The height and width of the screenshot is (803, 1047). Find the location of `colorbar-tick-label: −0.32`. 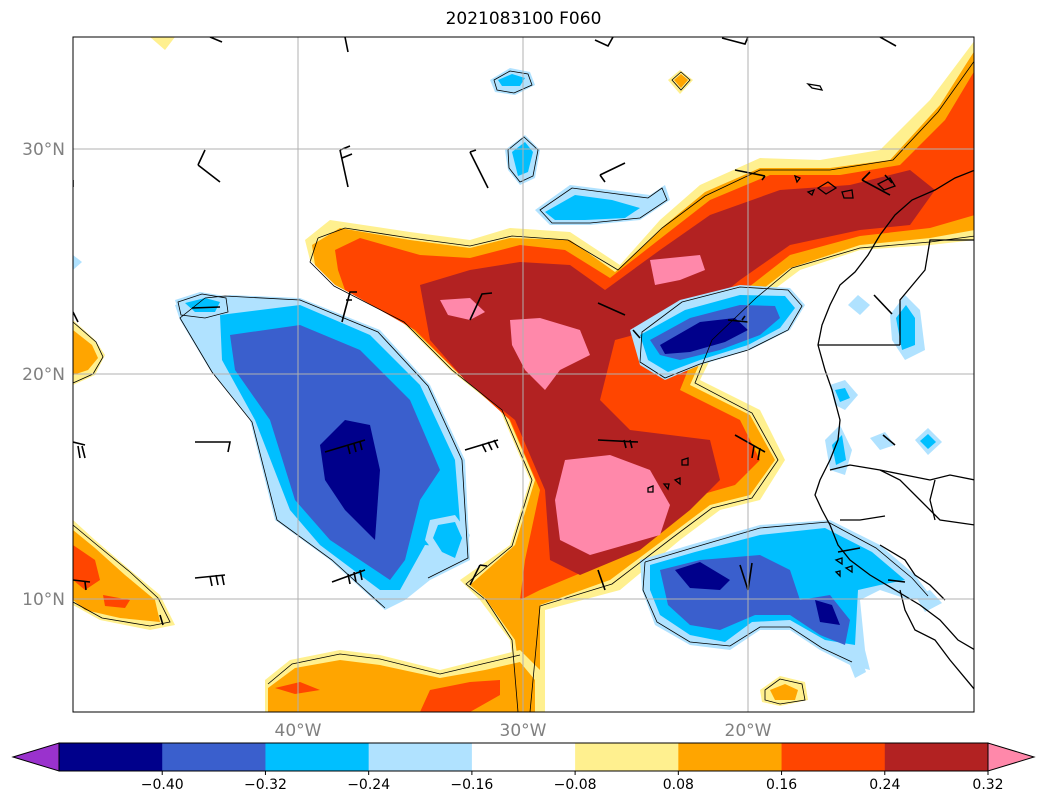

colorbar-tick-label: −0.32 is located at coordinates (265, 785).